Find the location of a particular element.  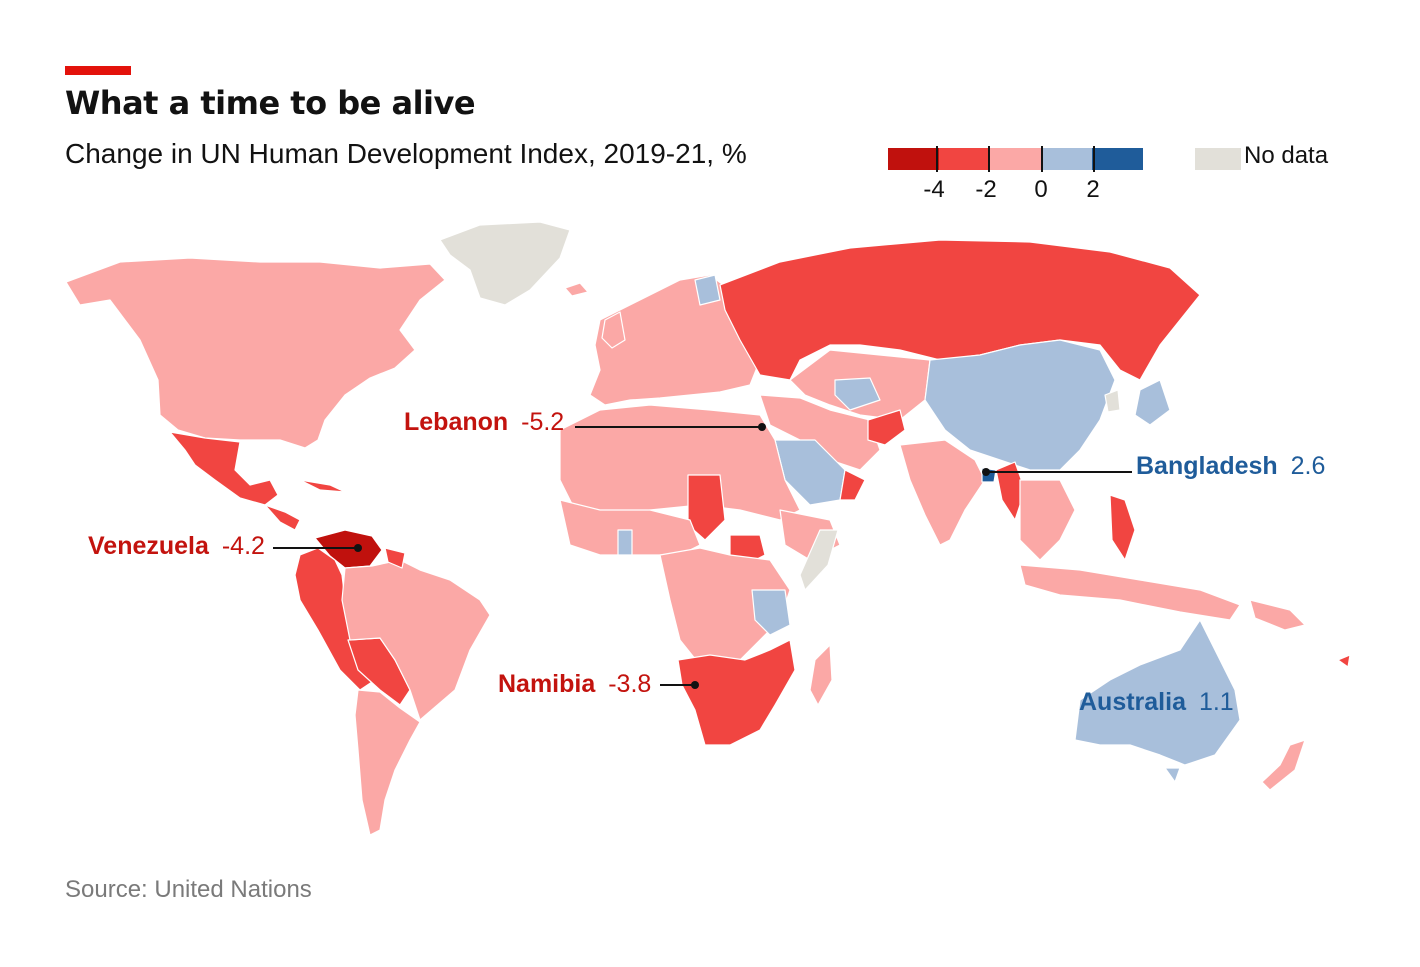

label-venezuela: Venezuela -4.2 is located at coordinates (176, 546).